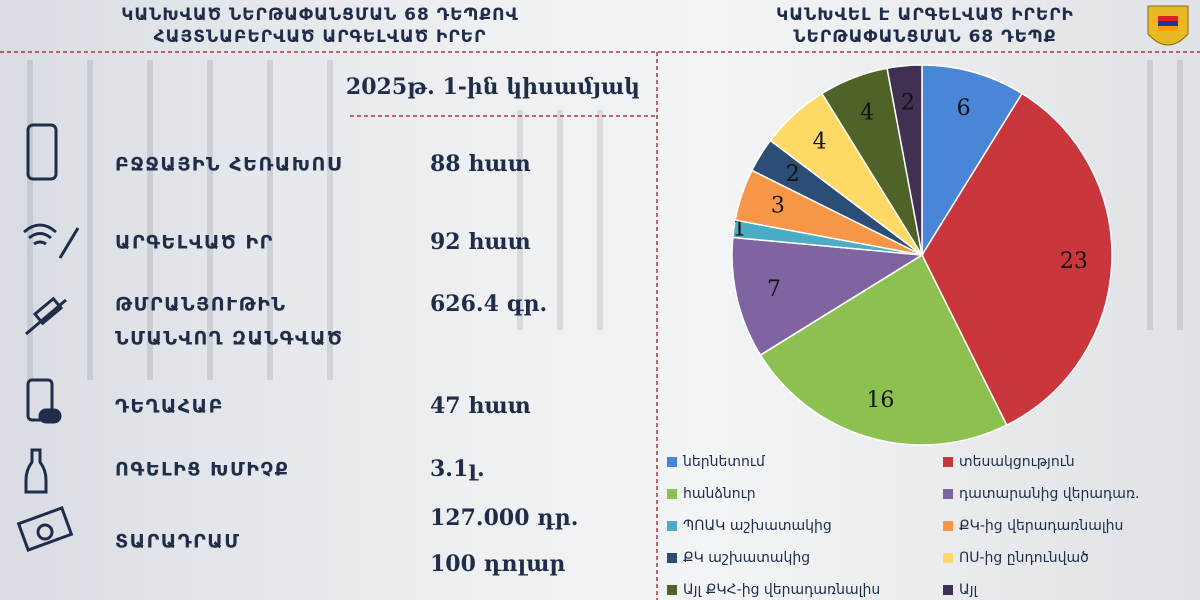 This screenshot has height=600, width=1200. Describe the element at coordinates (504, 518) in the screenshot. I see `item-value: 127.000 դր.` at that location.